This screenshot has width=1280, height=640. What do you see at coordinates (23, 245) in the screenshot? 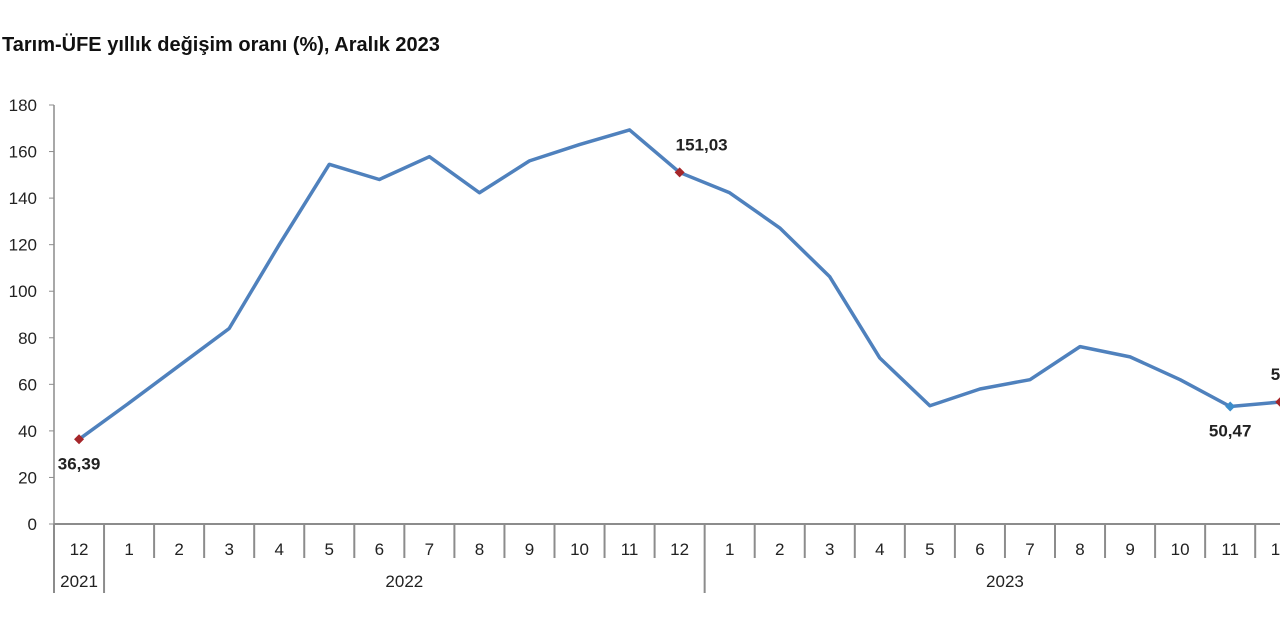
I see `y-tick-label: 120` at bounding box center [23, 245].